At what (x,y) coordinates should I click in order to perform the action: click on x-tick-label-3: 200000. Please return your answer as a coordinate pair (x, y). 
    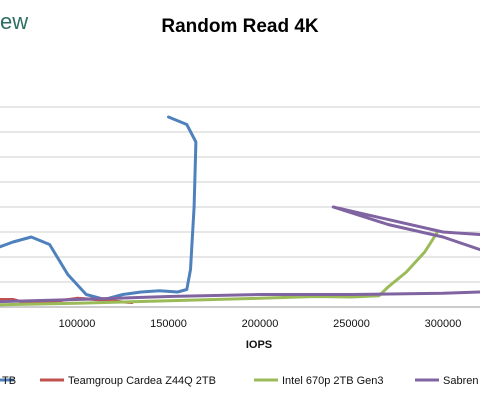
    Looking at the image, I should click on (260, 324).